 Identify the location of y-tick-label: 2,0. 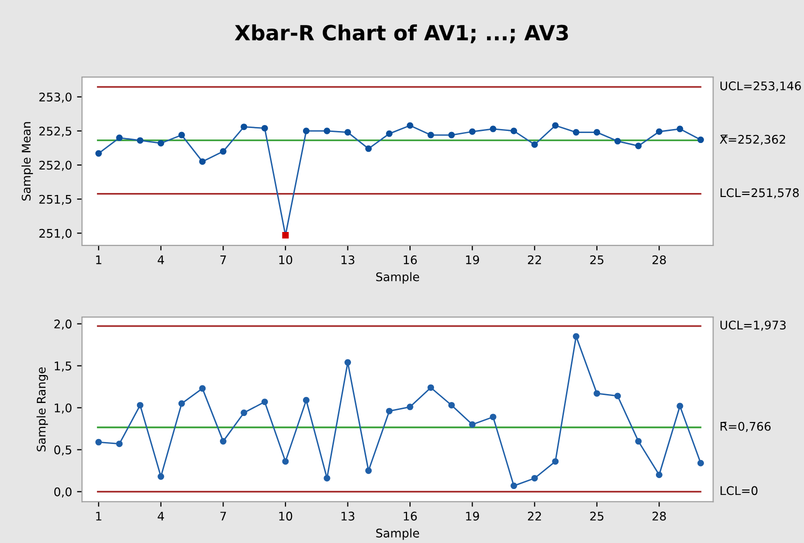
(63, 325).